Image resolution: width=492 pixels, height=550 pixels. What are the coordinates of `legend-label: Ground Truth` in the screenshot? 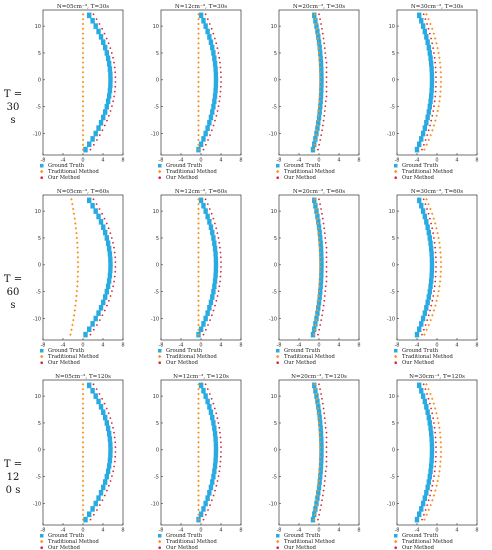 It's located at (420, 166).